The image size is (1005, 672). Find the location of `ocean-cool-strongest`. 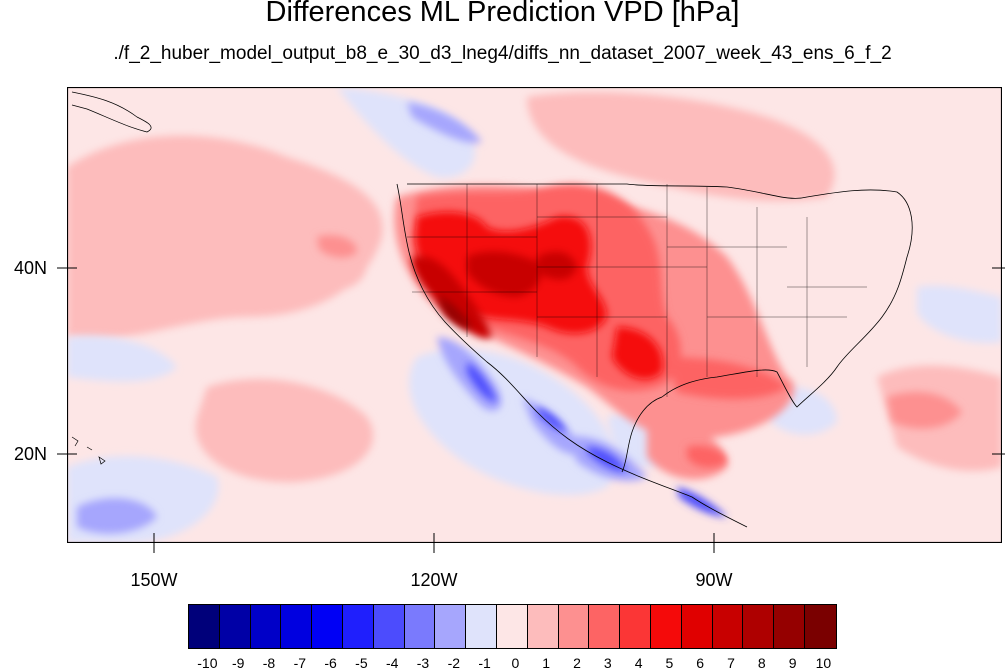

ocean-cool-strongest is located at coordinates (597, 439).